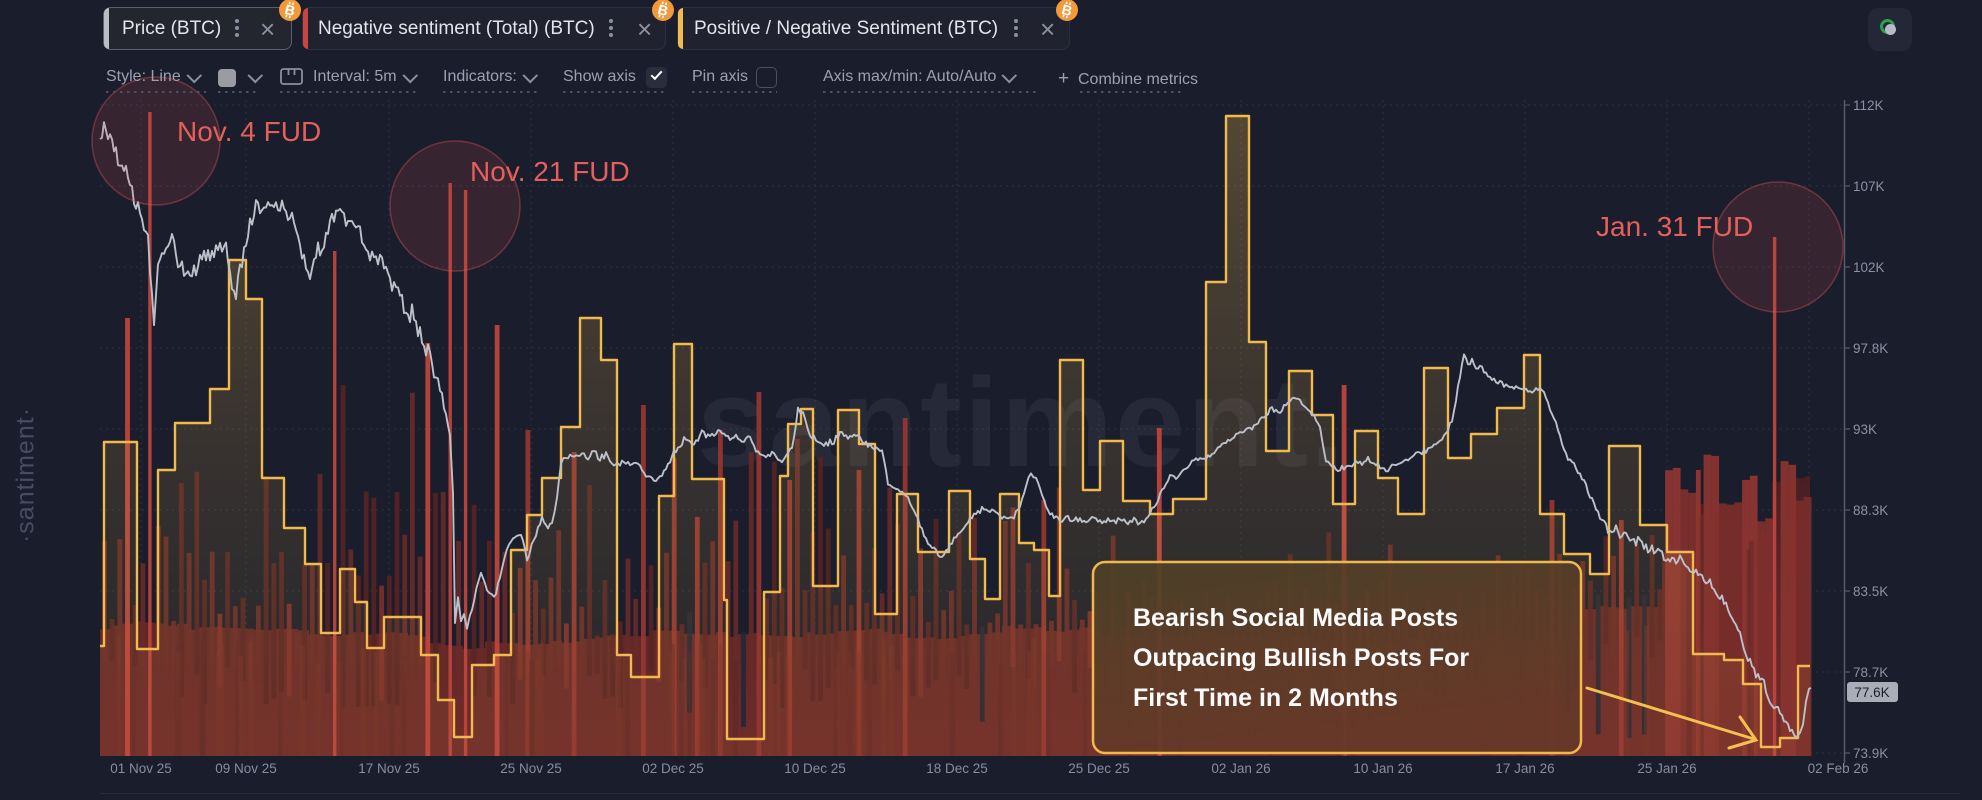 This screenshot has width=1982, height=800. What do you see at coordinates (1240, 768) in the screenshot?
I see `svg-text: 02 Jan 26` at bounding box center [1240, 768].